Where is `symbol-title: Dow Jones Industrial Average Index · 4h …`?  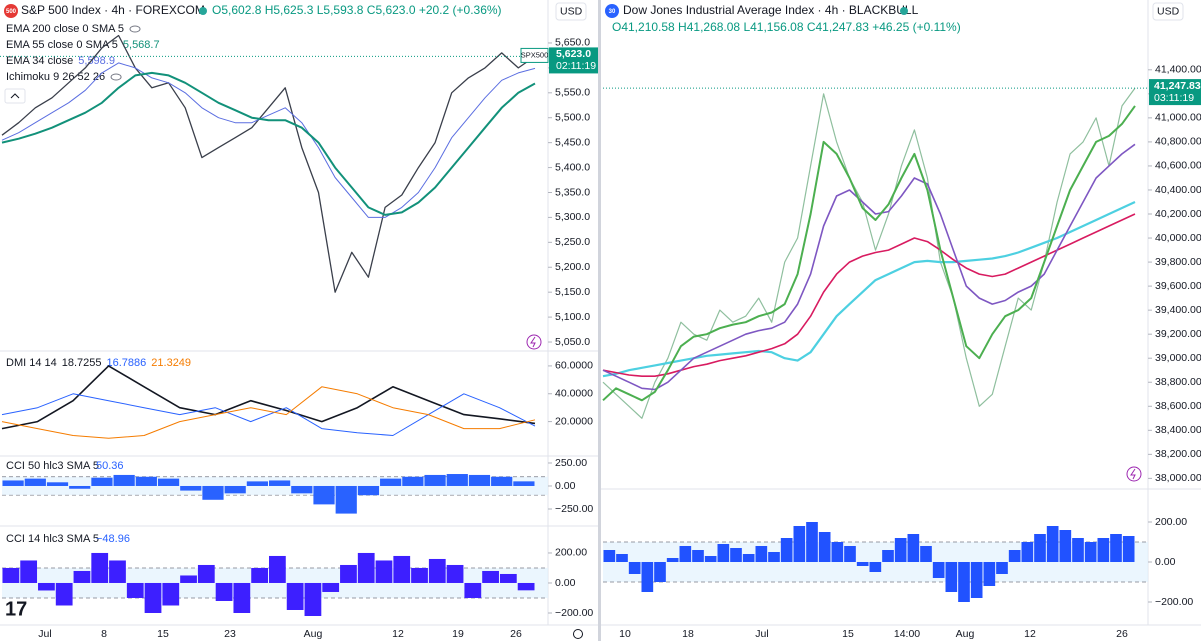 symbol-title: Dow Jones Industrial Average Index · 4h … is located at coordinates (771, 10).